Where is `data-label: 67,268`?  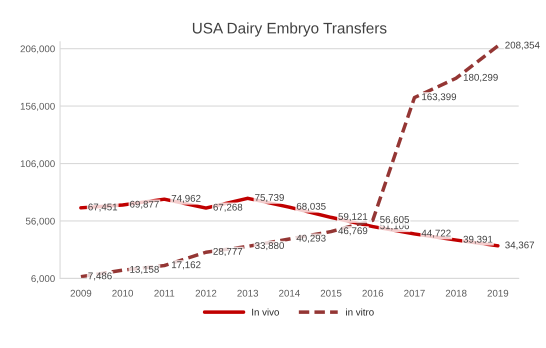
data-label: 67,268 is located at coordinates (227, 208).